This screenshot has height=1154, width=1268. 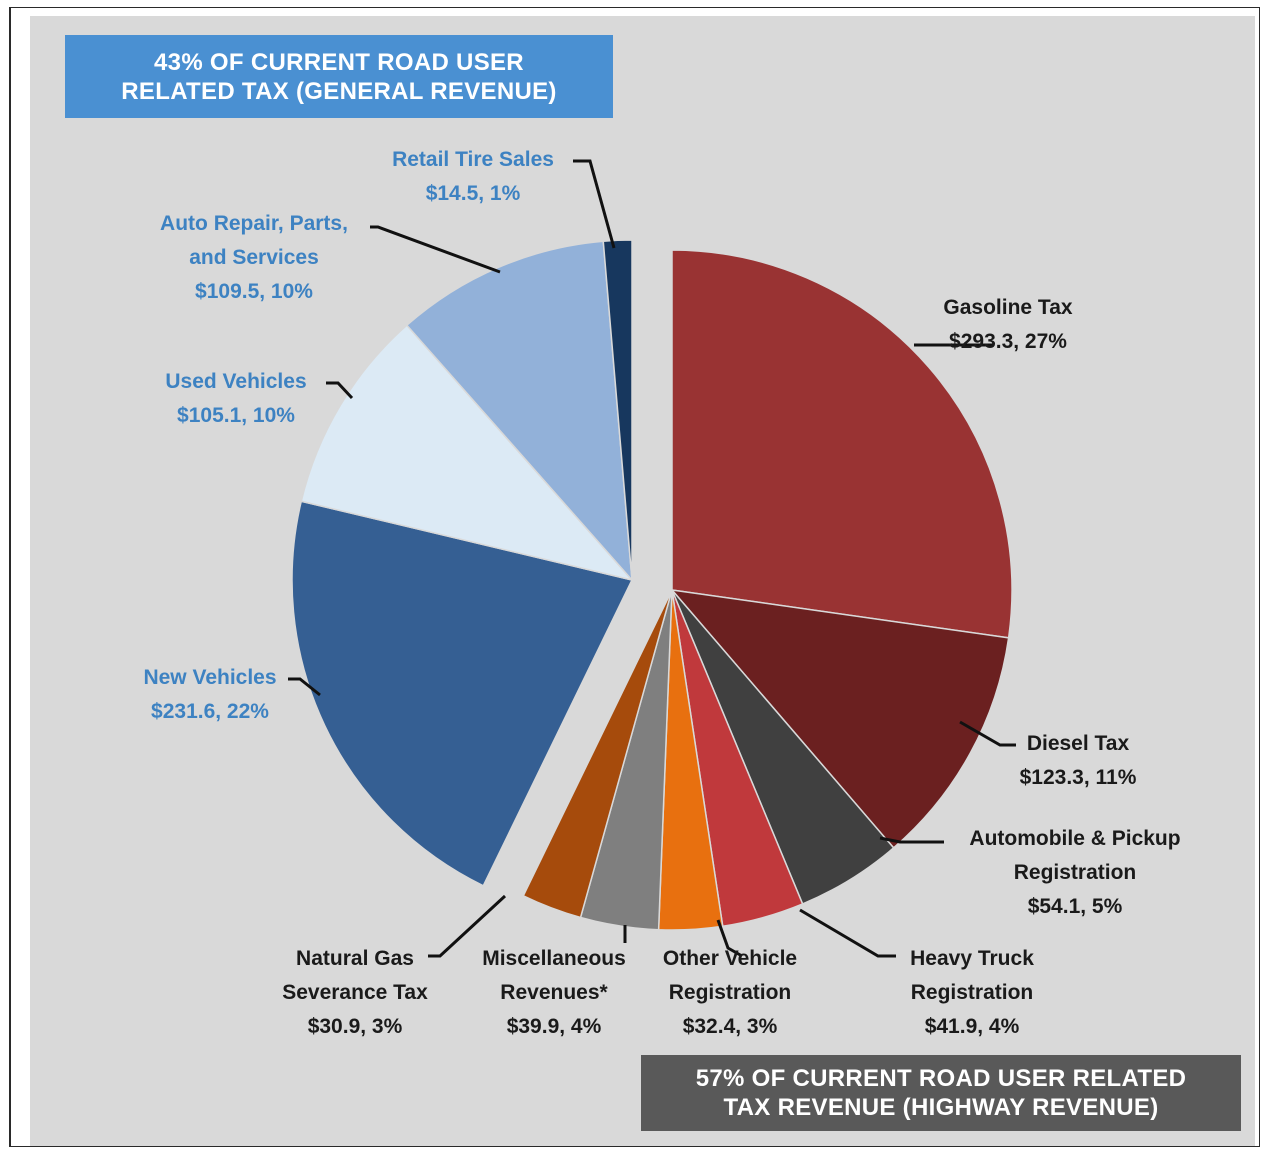 I want to click on leader-line-used-vehicles, so click(x=340, y=390).